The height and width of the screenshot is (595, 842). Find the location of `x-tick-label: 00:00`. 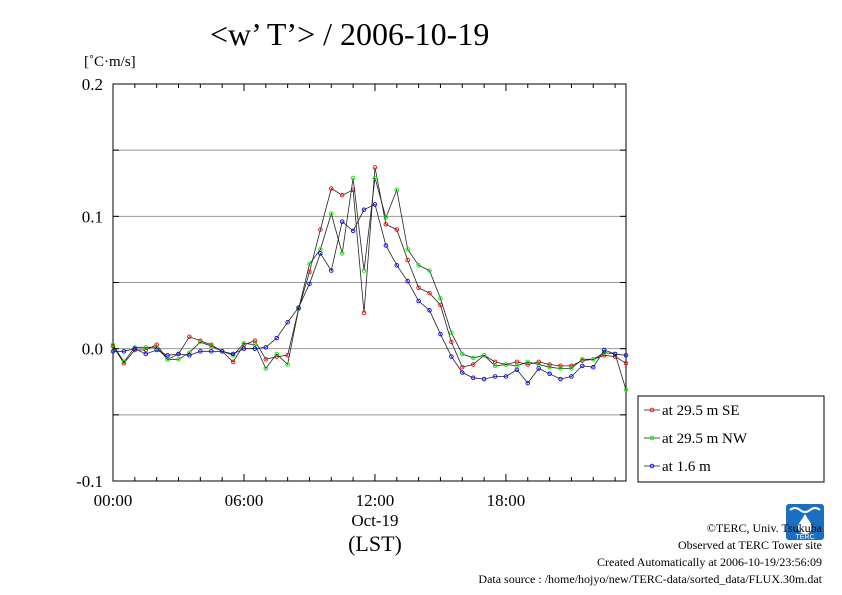

x-tick-label: 00:00 is located at coordinates (113, 500).